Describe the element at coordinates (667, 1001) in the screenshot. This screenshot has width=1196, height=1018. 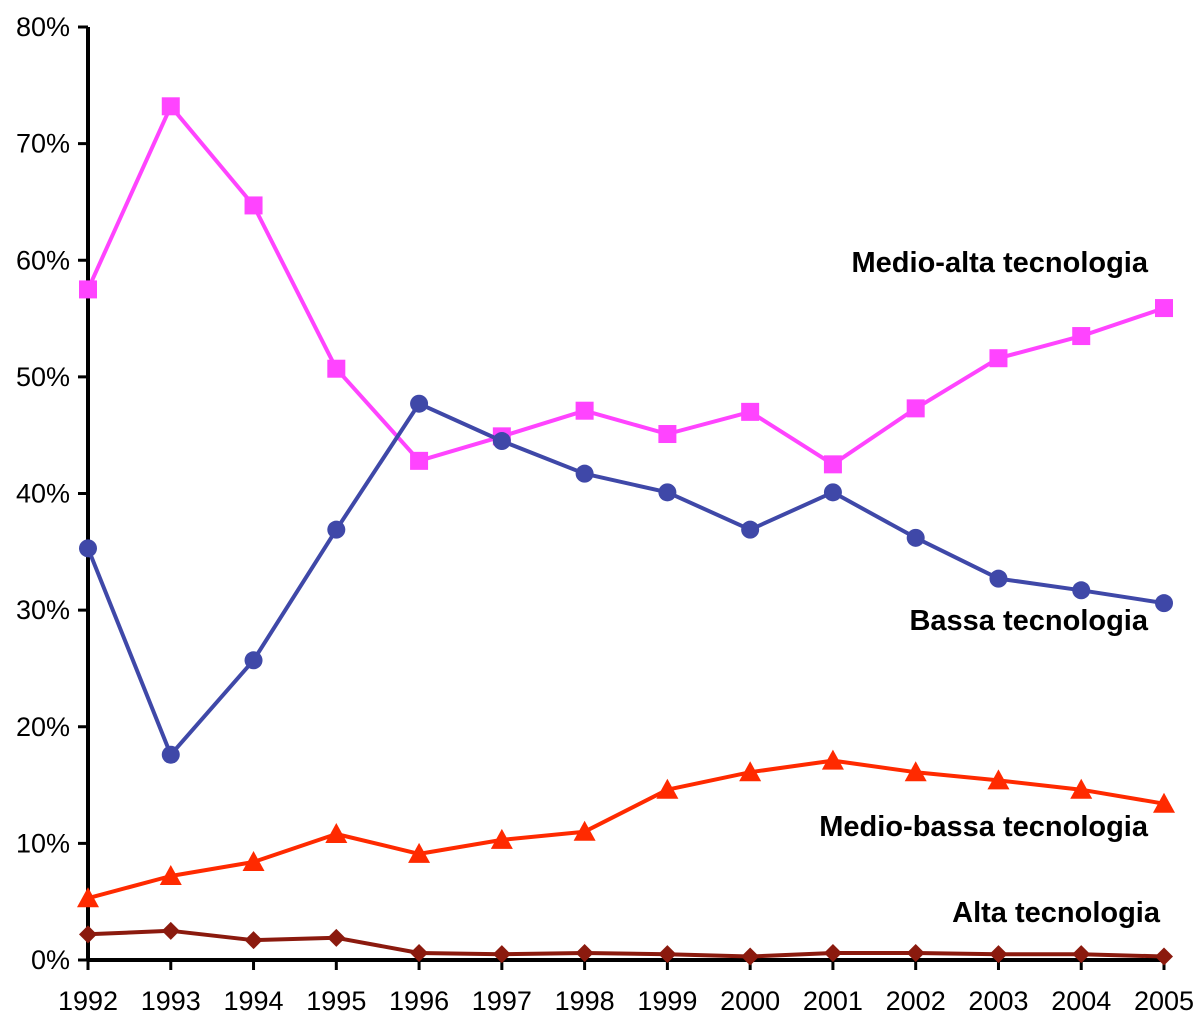
I see `x-tick-label: 1999` at that location.